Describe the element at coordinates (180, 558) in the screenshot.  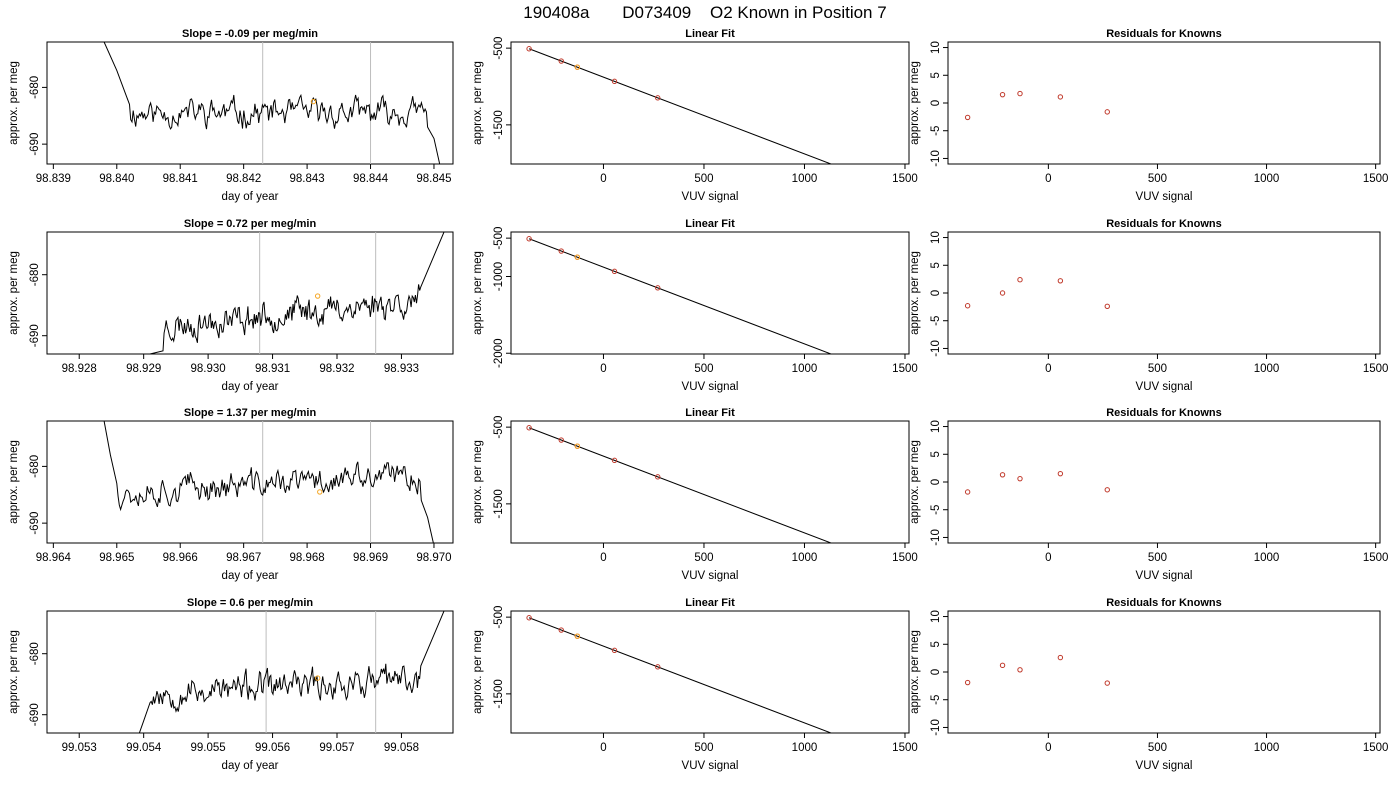
I see `x-tick-label: 98.966` at that location.